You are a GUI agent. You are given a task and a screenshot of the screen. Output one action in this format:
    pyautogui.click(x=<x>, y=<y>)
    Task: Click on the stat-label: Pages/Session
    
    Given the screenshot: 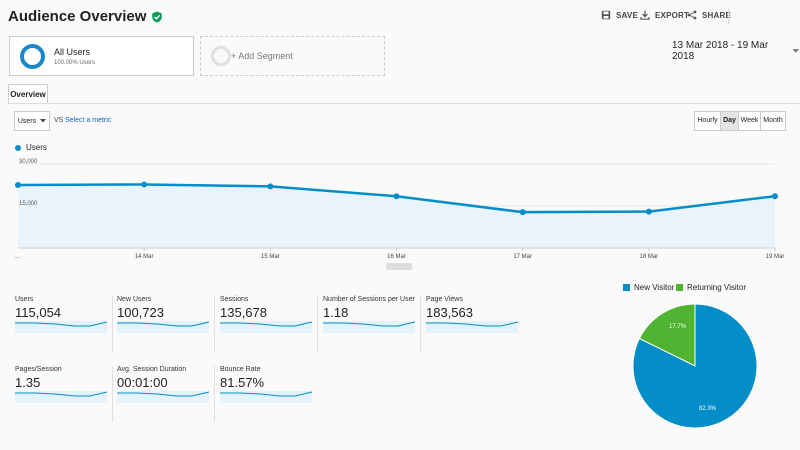 What is the action you would take?
    pyautogui.click(x=38, y=369)
    